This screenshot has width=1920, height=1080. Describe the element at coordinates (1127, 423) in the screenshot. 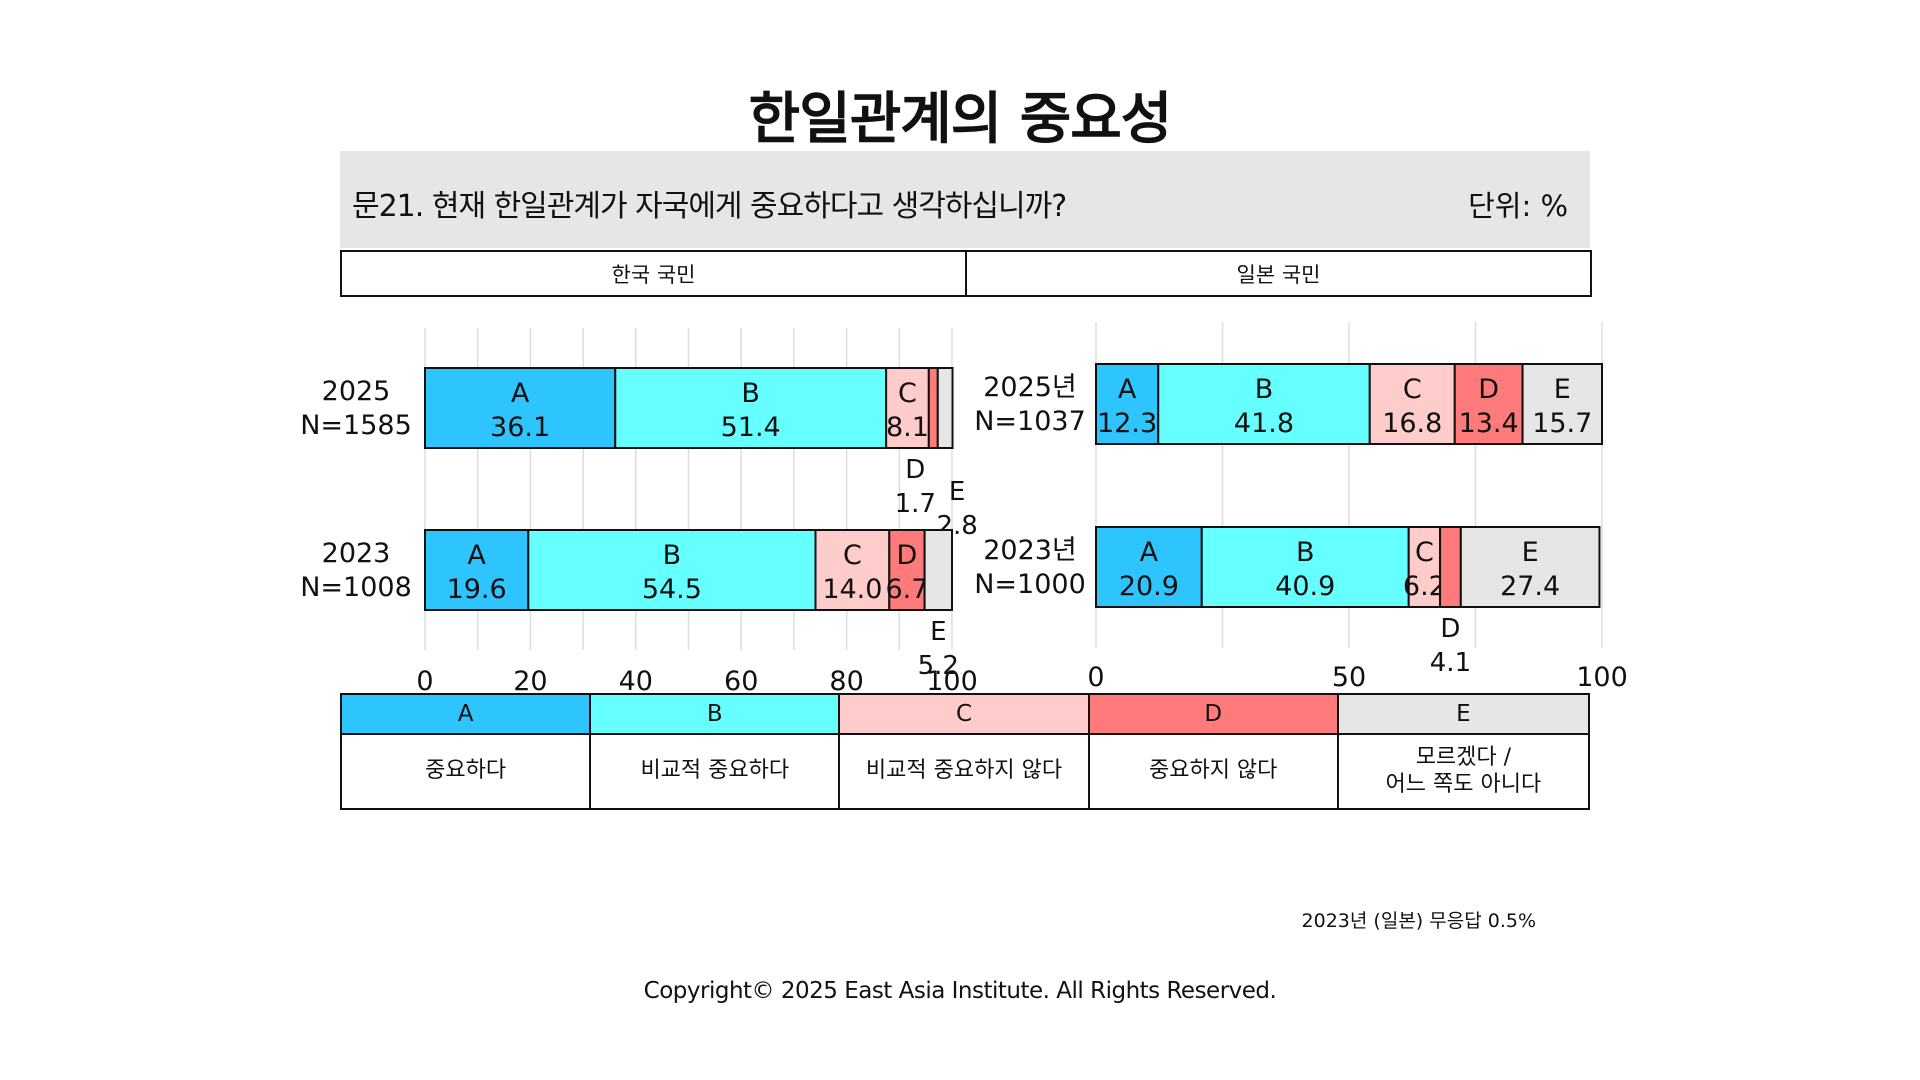

I see `segment-value-a: 12.3` at that location.